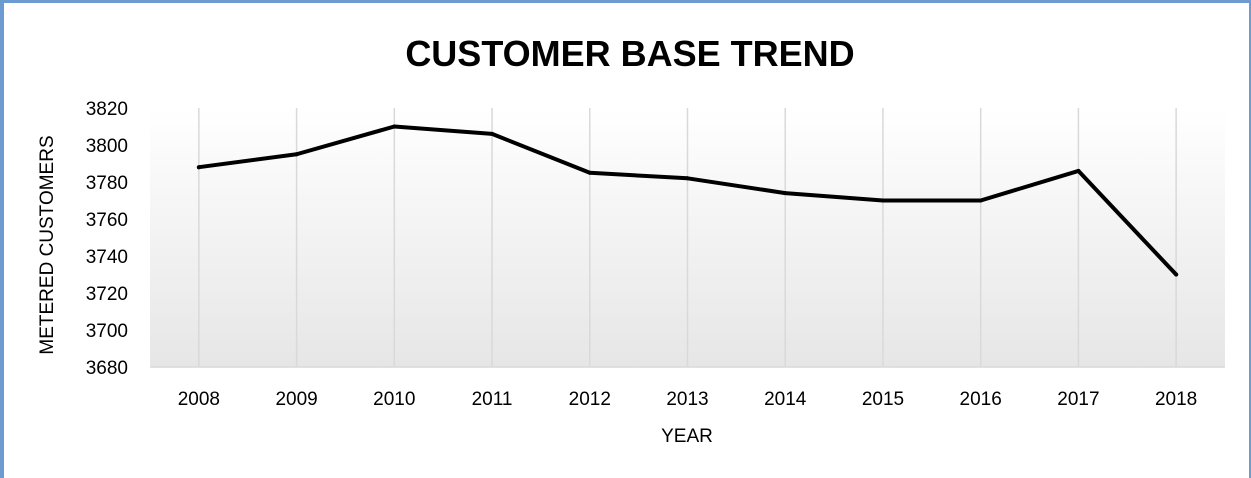 This screenshot has height=478, width=1251. I want to click on x-tick-label: 2008, so click(199, 399).